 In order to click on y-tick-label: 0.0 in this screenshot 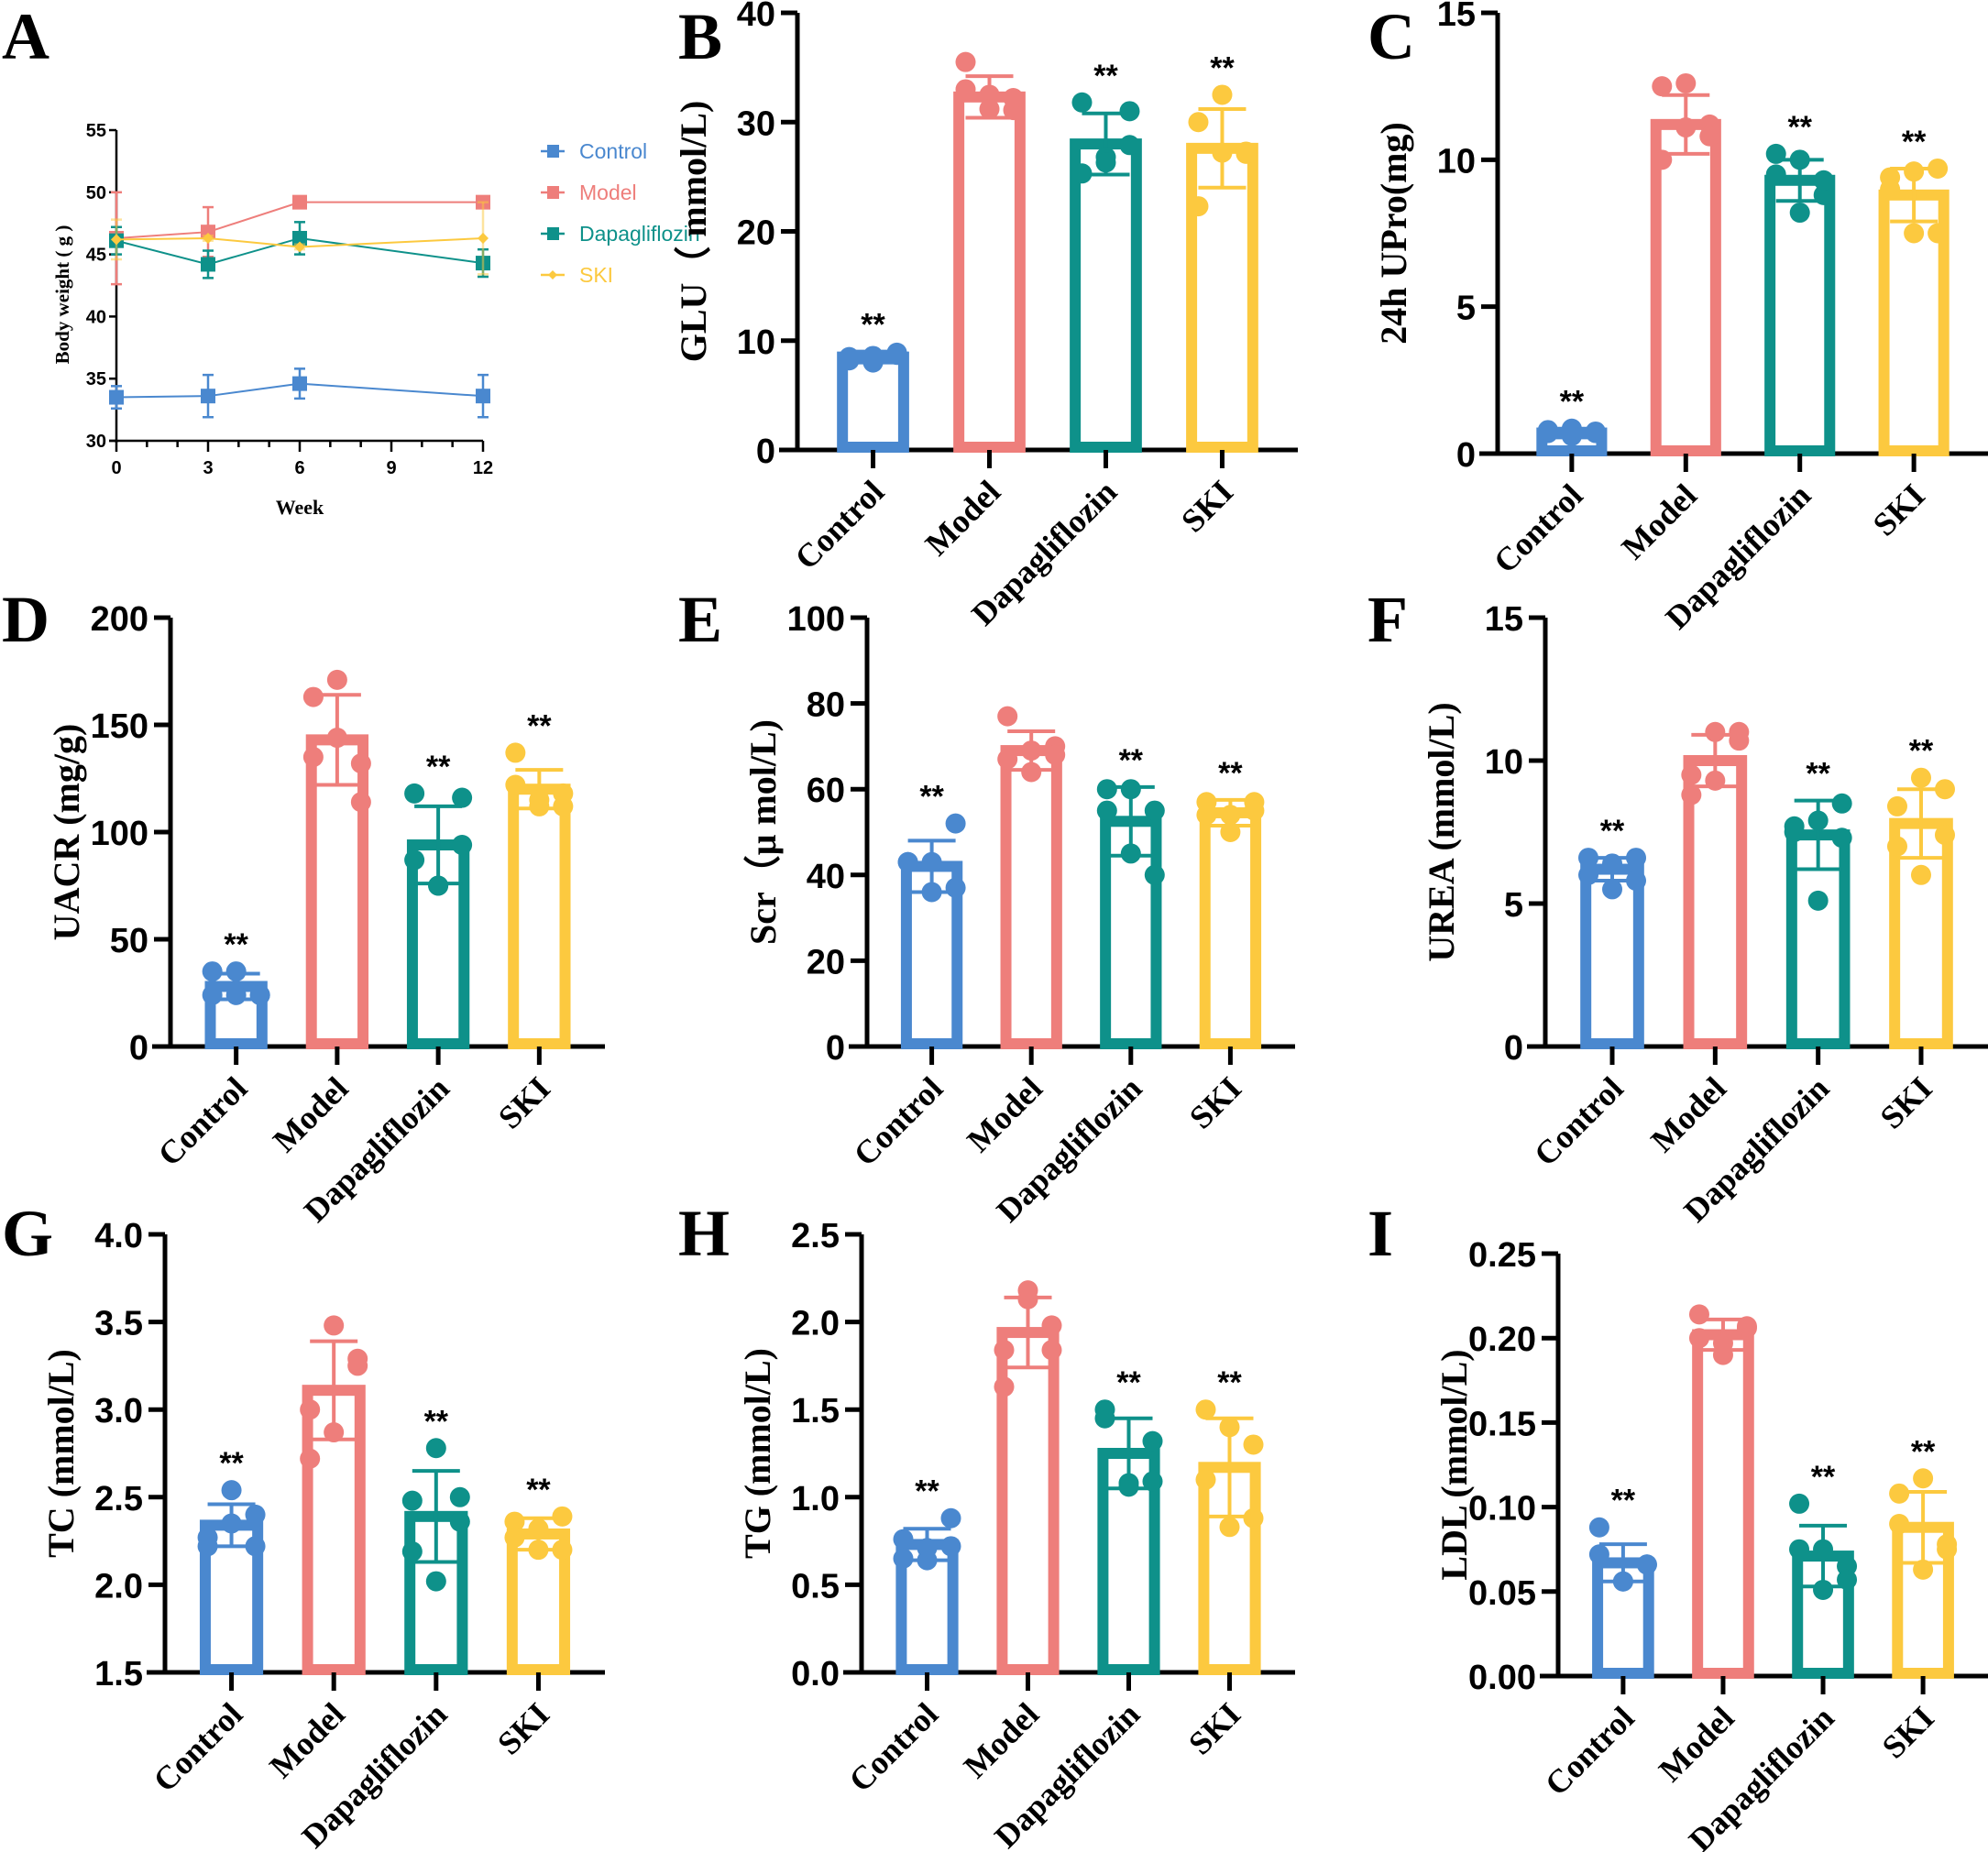, I will do `click(815, 1674)`.